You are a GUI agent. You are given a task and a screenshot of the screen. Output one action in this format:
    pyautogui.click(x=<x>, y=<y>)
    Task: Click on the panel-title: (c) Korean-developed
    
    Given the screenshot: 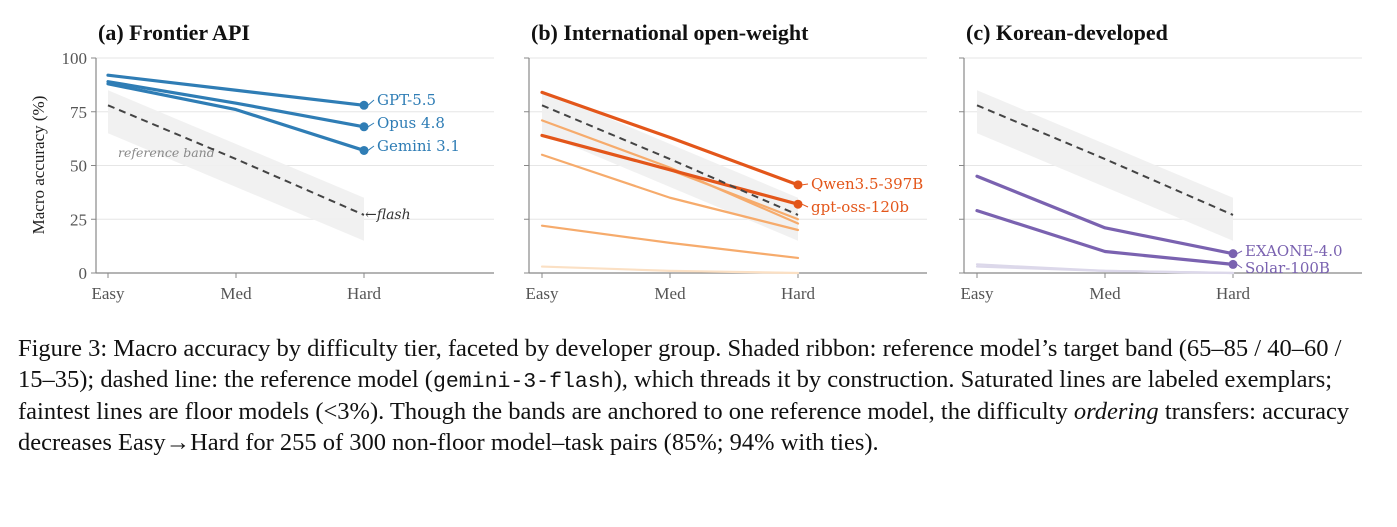 What is the action you would take?
    pyautogui.click(x=1067, y=32)
    